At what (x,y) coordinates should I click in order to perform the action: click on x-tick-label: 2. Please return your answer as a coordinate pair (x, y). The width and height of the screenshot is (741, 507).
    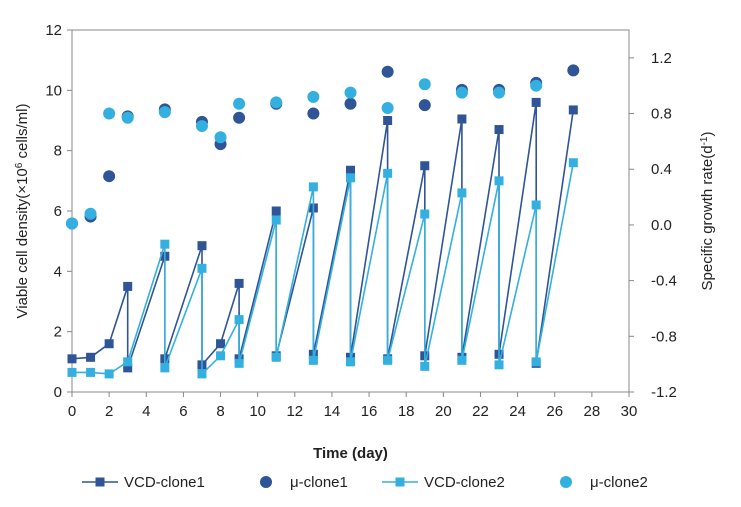
    Looking at the image, I should click on (109, 411).